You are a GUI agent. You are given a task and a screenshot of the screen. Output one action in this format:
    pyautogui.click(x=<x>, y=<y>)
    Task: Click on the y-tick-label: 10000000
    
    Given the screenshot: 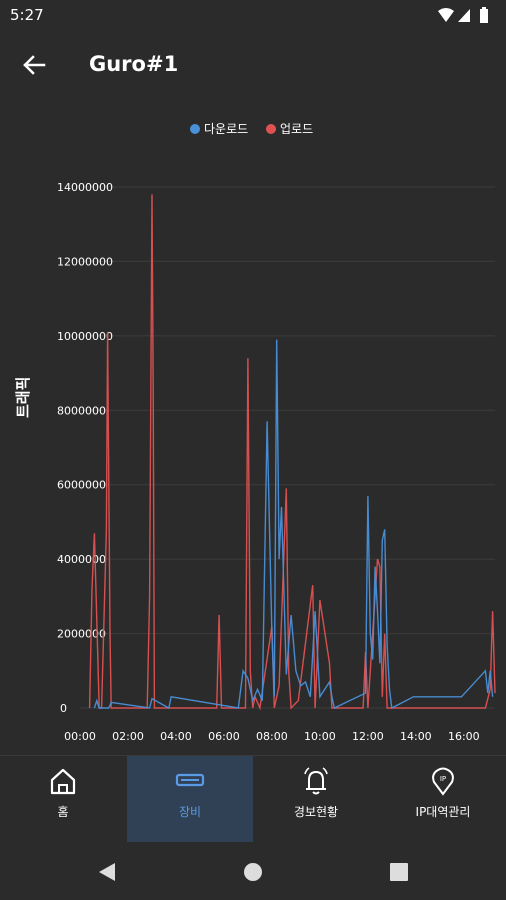 What is the action you would take?
    pyautogui.click(x=85, y=336)
    